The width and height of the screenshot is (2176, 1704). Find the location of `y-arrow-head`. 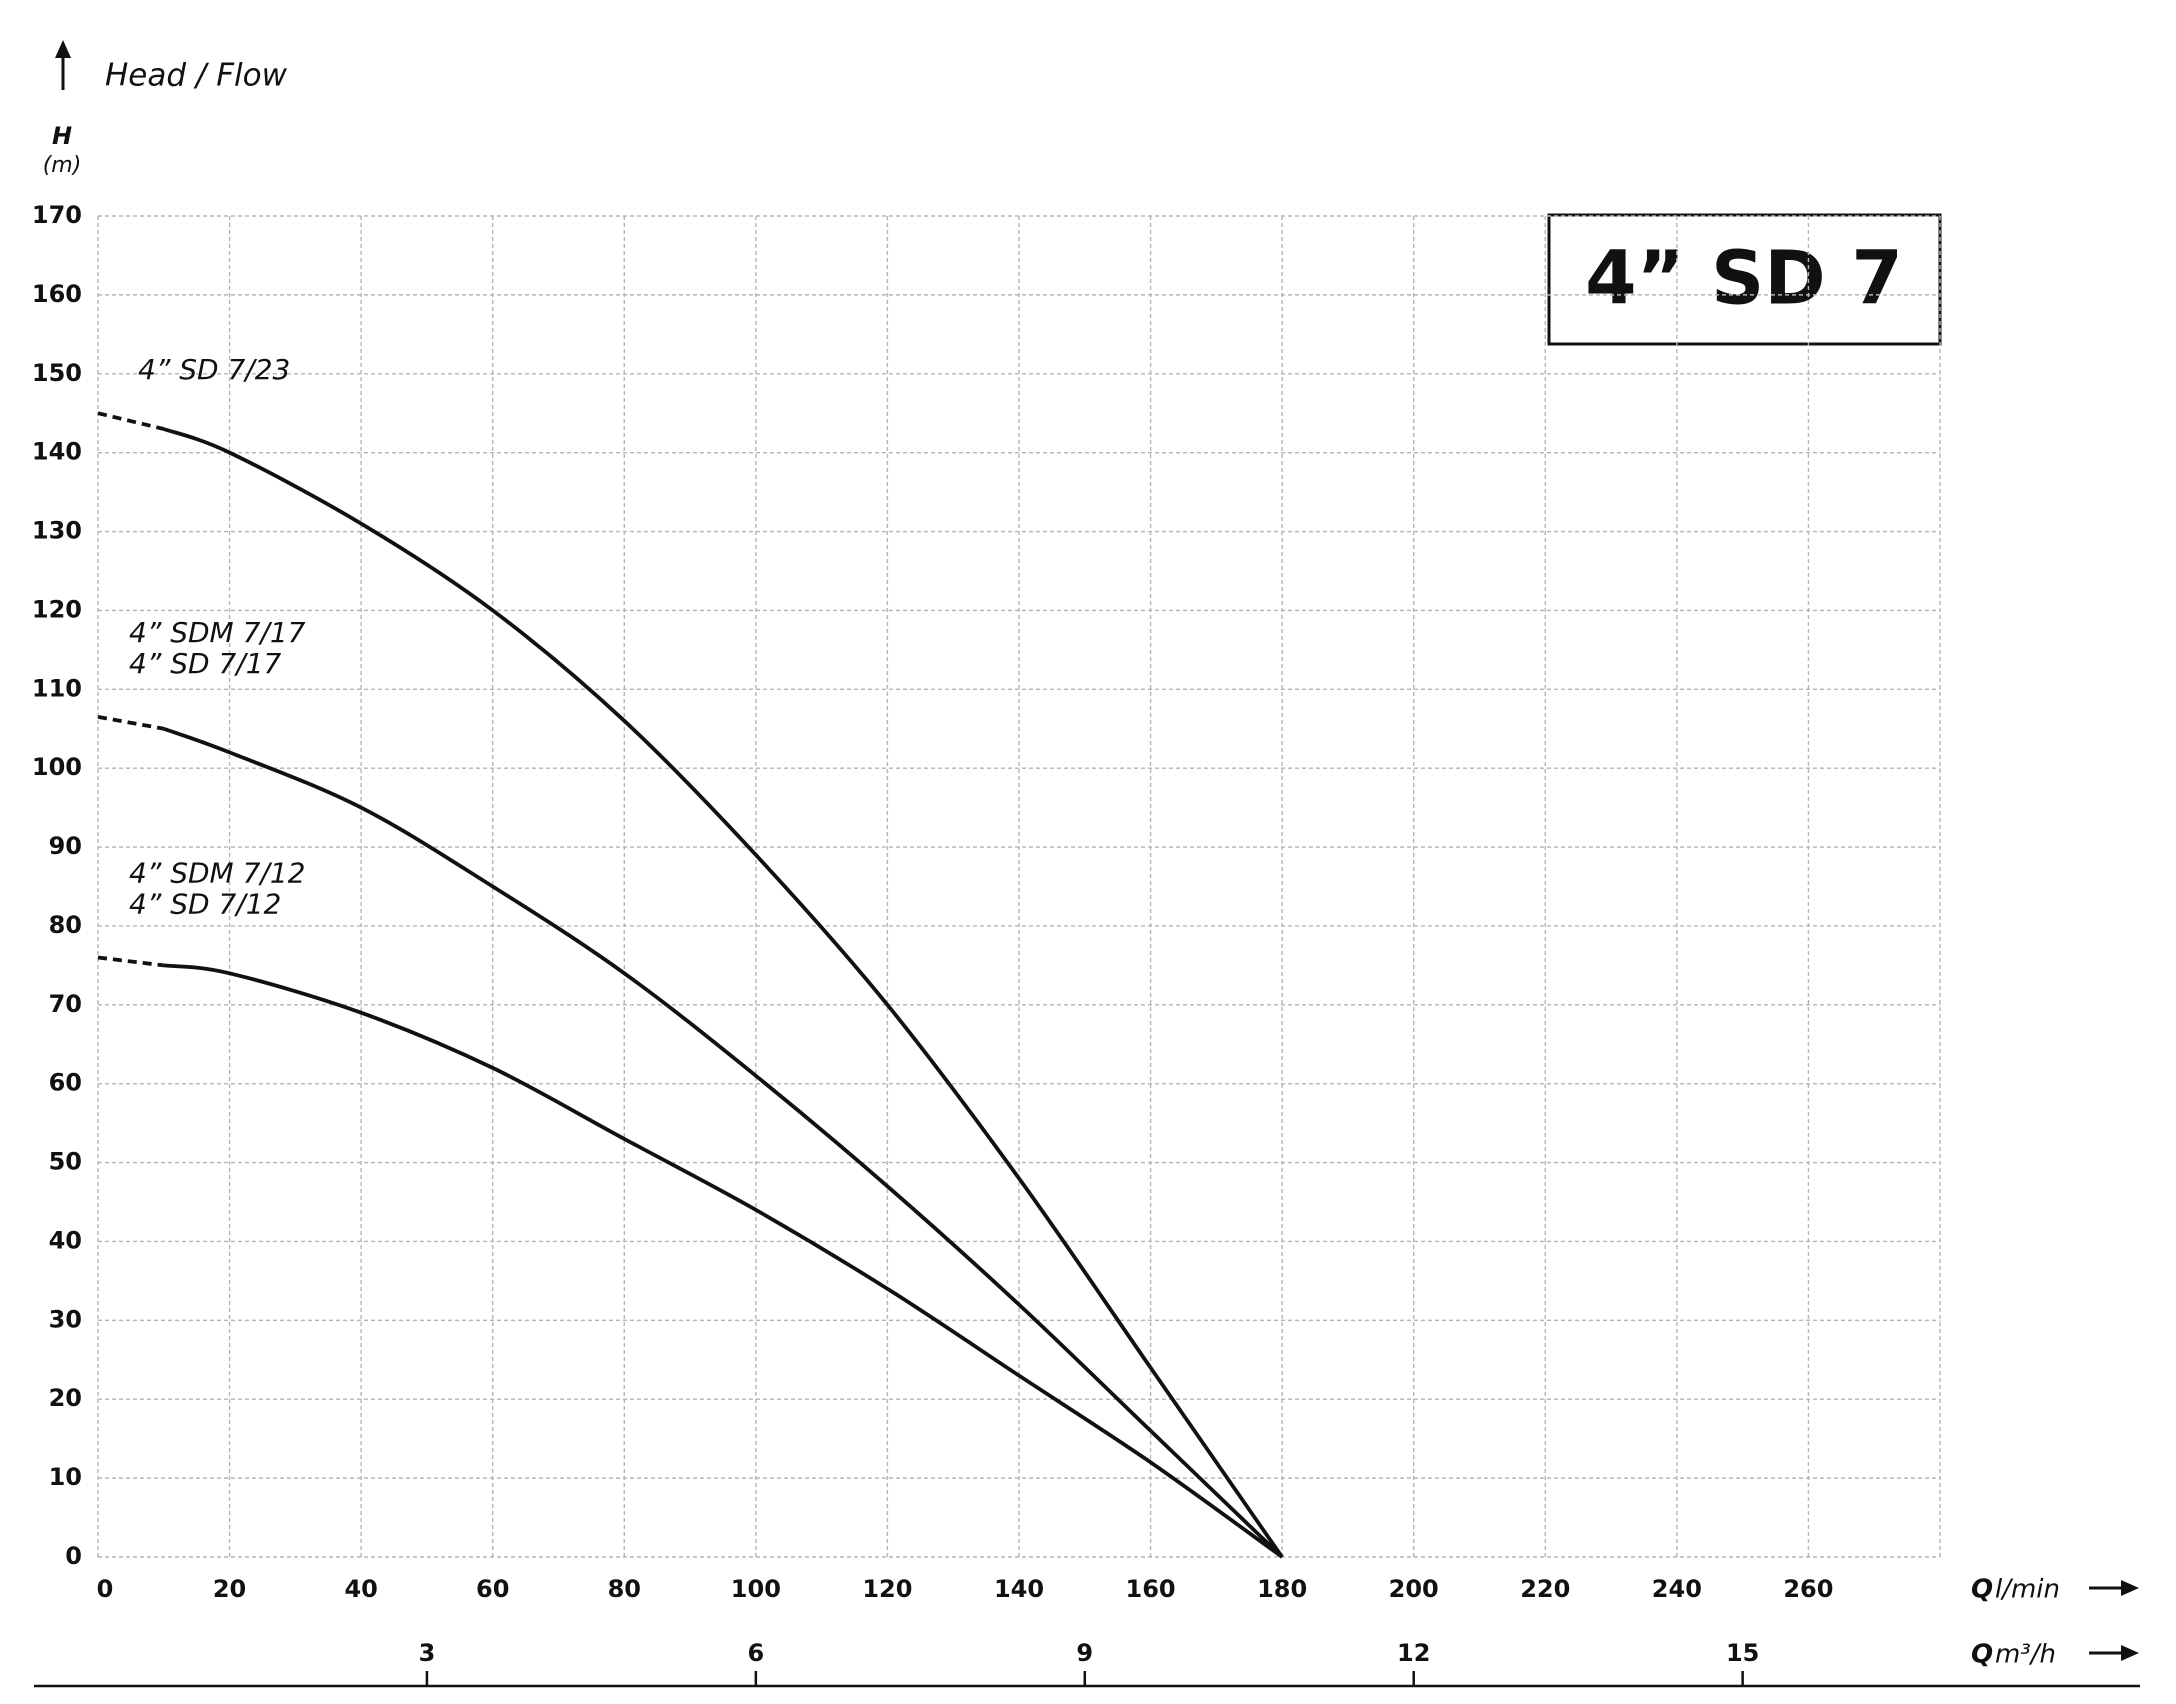

y-arrow-head is located at coordinates (63, 49).